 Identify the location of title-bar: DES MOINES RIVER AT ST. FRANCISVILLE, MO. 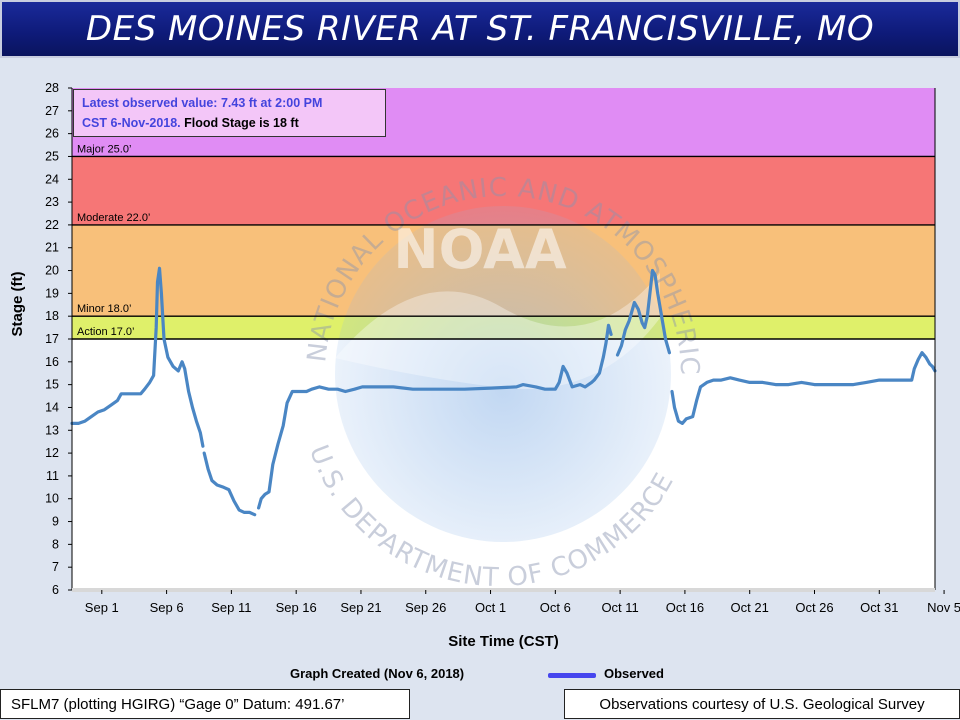
(480, 29).